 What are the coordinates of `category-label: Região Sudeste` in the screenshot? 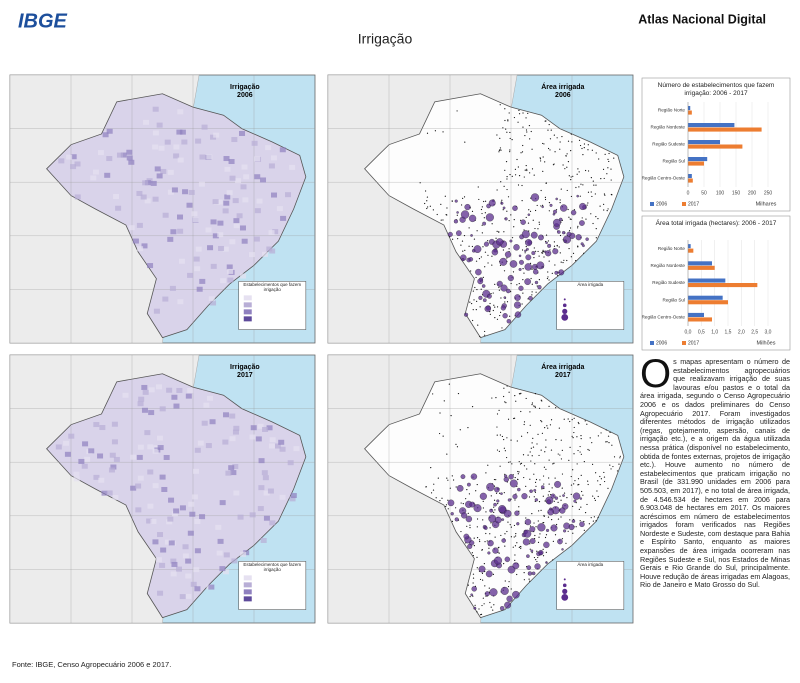 It's located at (668, 144).